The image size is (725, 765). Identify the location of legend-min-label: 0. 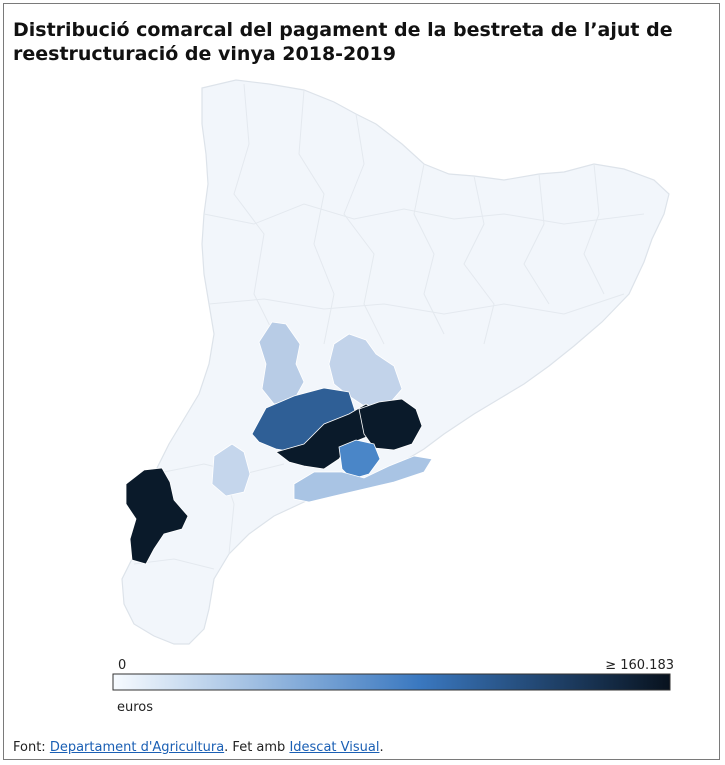
(122, 665).